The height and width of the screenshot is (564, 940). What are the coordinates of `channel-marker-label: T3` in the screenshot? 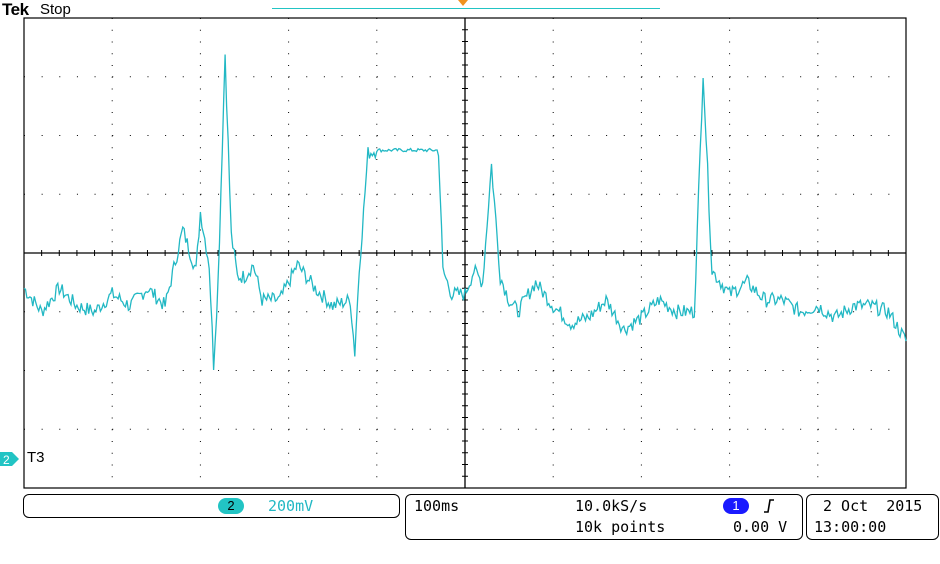 It's located at (36, 457).